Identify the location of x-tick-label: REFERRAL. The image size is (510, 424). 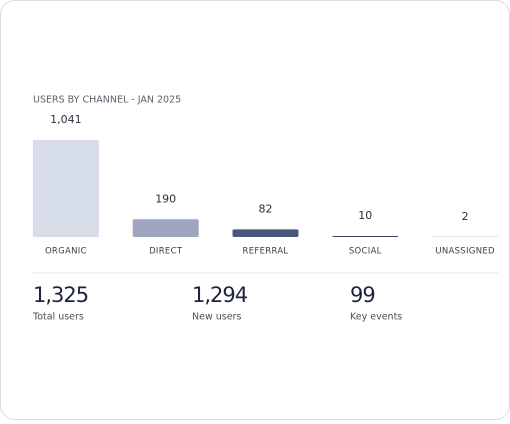
(266, 252).